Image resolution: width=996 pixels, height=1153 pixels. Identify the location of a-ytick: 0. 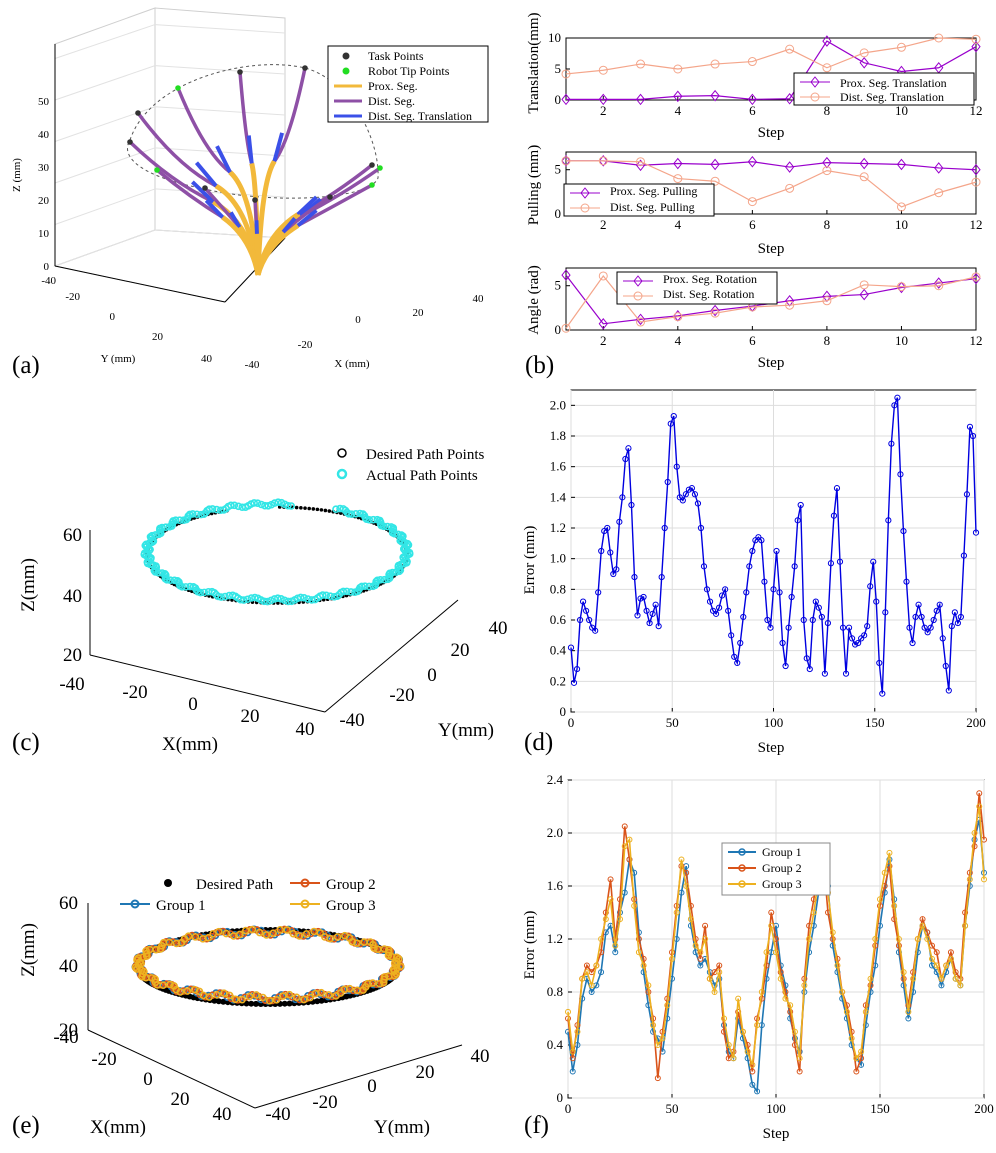
(113, 317).